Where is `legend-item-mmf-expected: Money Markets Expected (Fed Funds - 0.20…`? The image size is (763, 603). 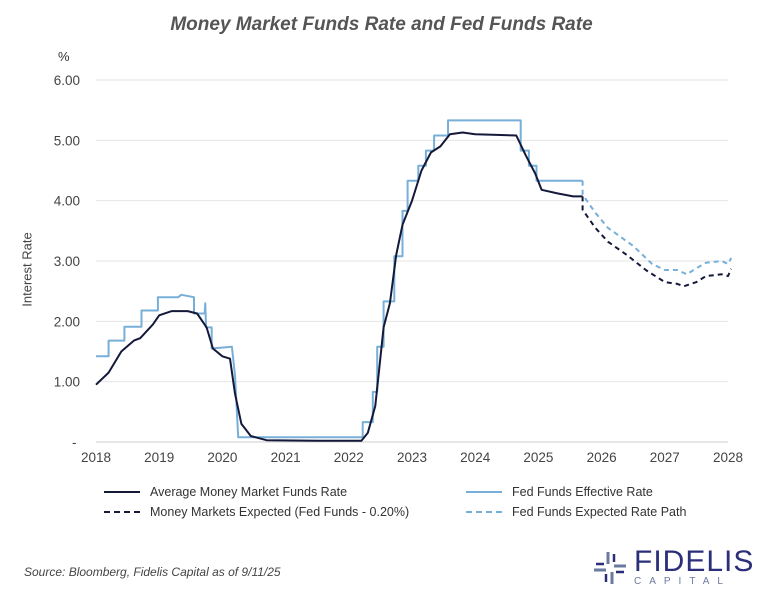
legend-item-mmf-expected: Money Markets Expected (Fed Funds - 0.20… is located at coordinates (256, 512).